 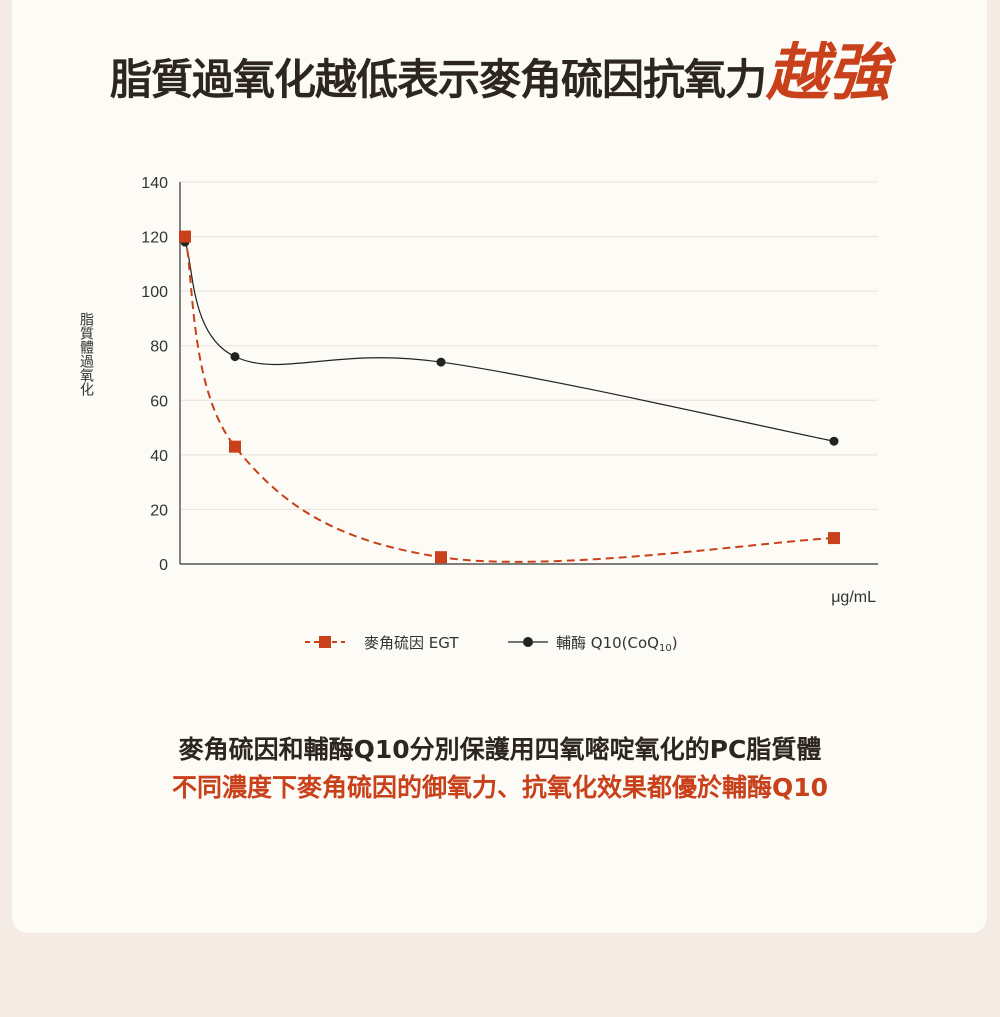 I want to click on page-title: 脂質過氧化越低表示麥角硫因抗氧力越強, so click(x=500, y=67).